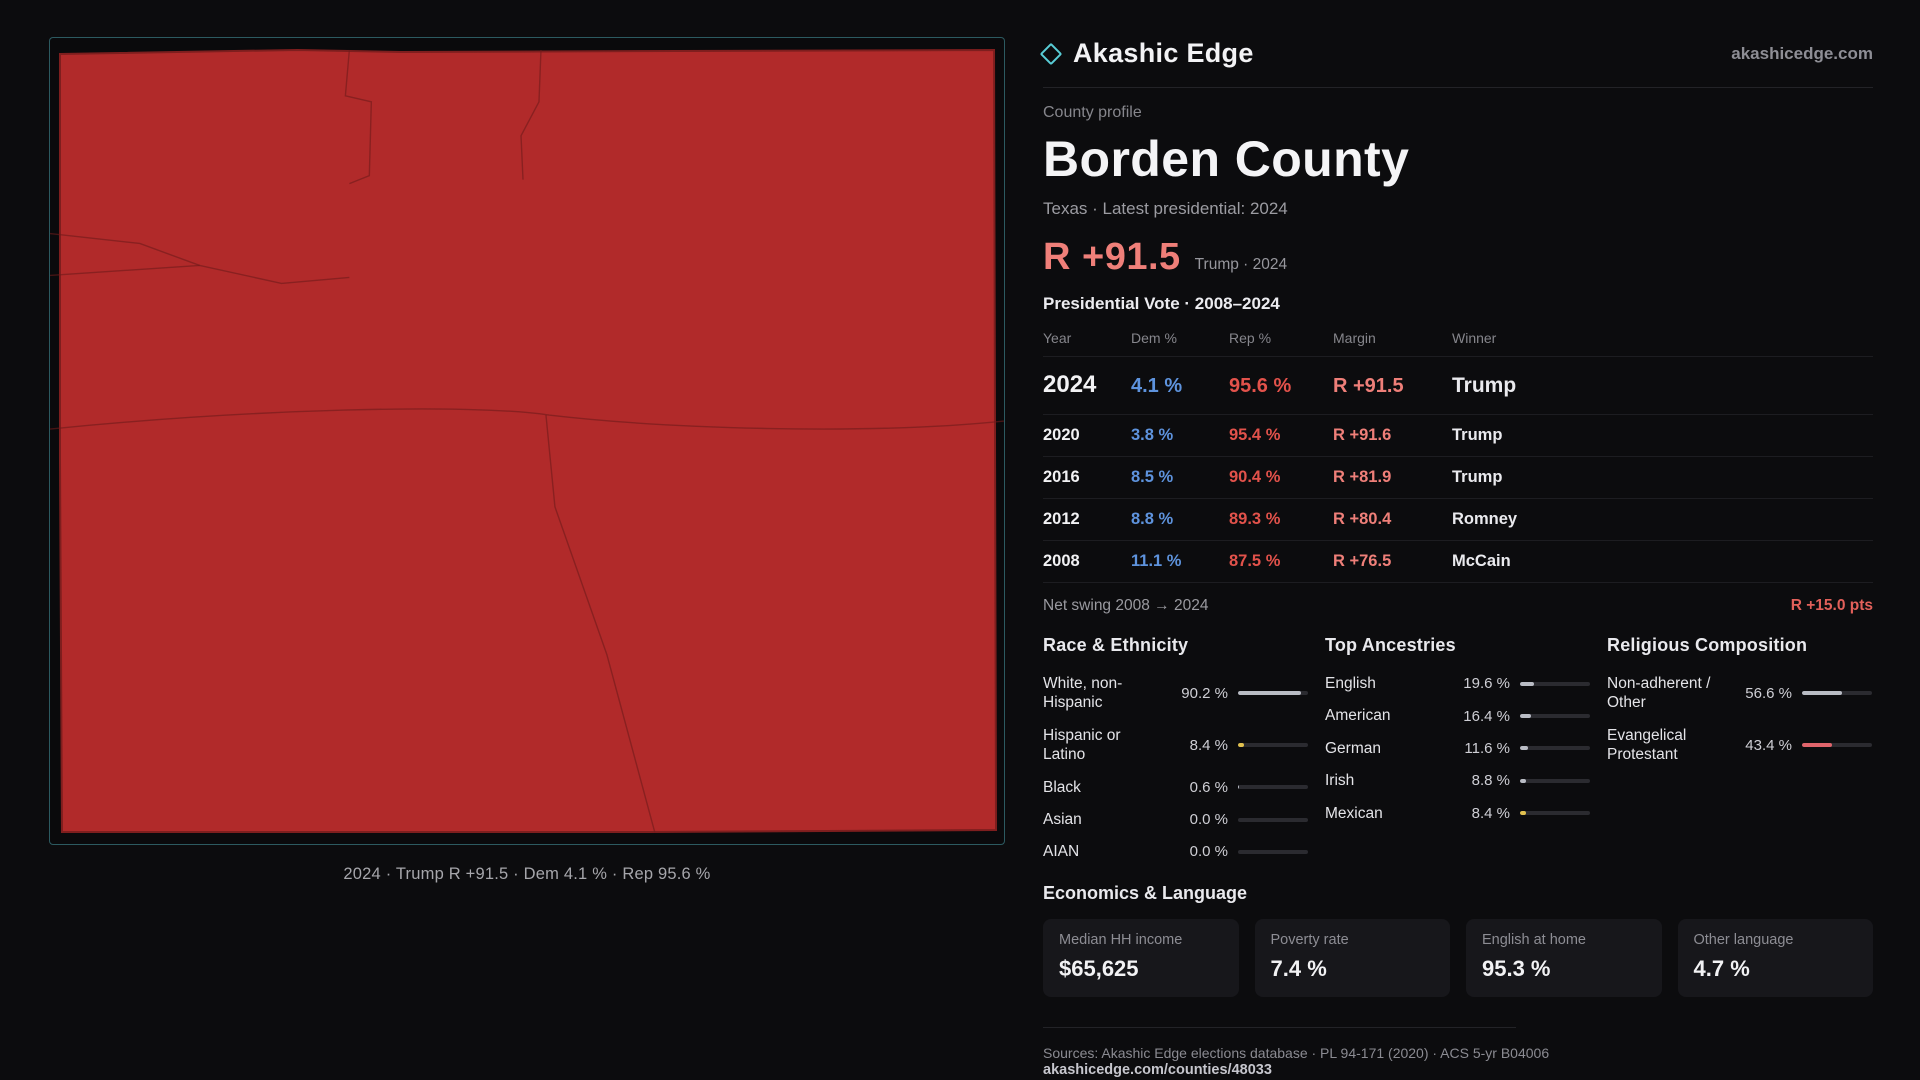 The height and width of the screenshot is (1080, 1920). I want to click on headline-margin: R +91.5 Trump · 2024, so click(1458, 257).